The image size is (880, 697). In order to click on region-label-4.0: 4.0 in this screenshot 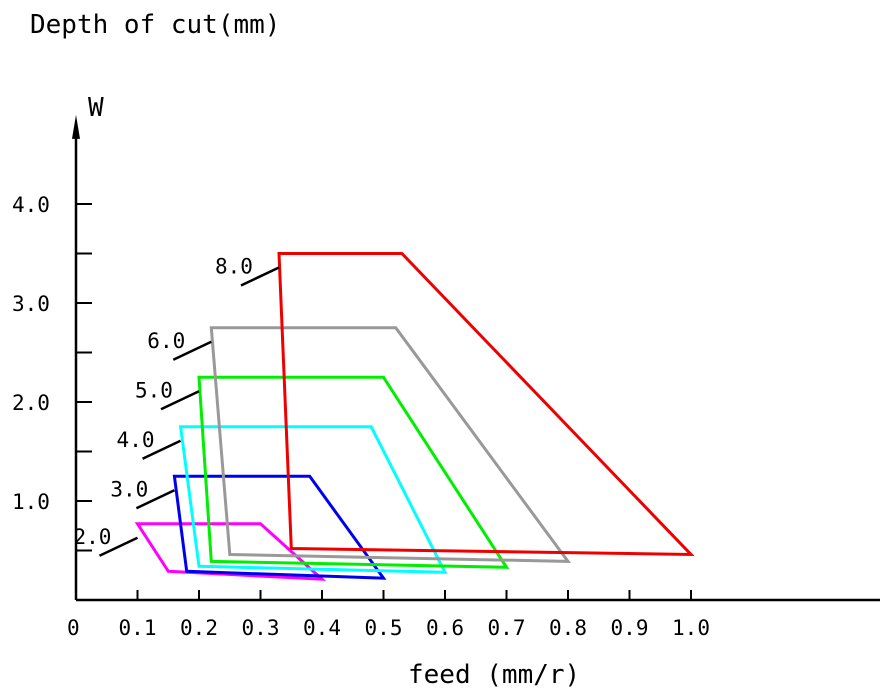, I will do `click(136, 440)`.